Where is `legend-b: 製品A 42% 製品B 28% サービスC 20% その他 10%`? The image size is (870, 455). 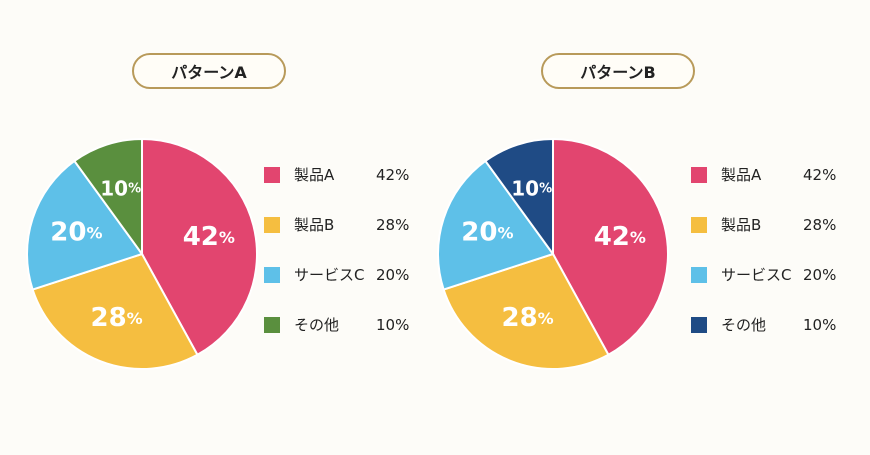 legend-b: 製品A 42% 製品B 28% サービスC 20% その他 10% is located at coordinates (771, 262).